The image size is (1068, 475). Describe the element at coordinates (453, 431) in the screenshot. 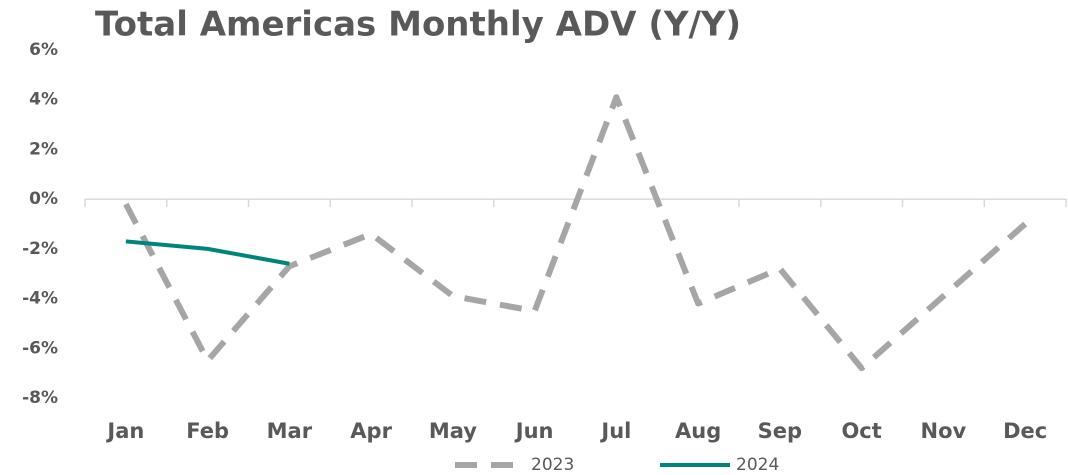

I see `x-tick-label: May` at that location.